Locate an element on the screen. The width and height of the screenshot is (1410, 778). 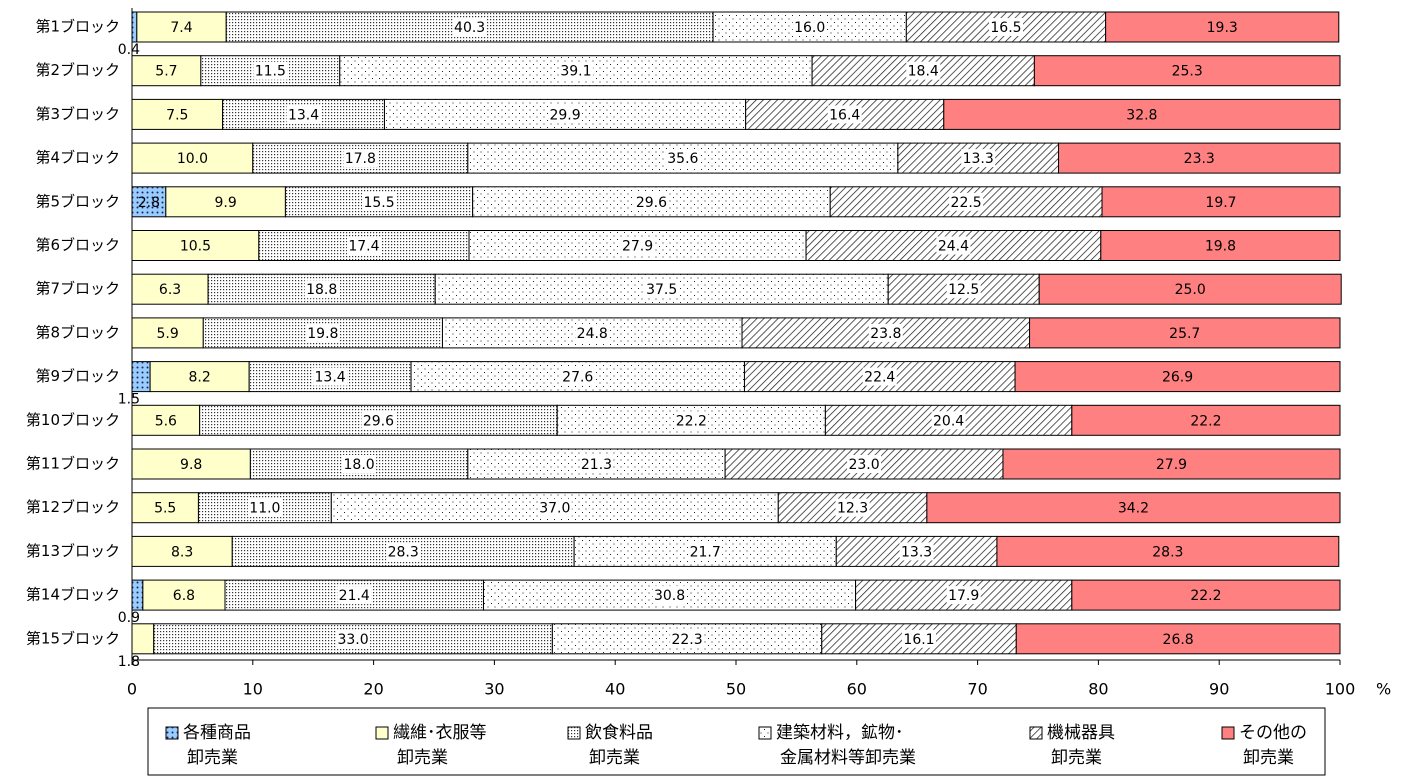
data-label: 7.5 is located at coordinates (177, 115).